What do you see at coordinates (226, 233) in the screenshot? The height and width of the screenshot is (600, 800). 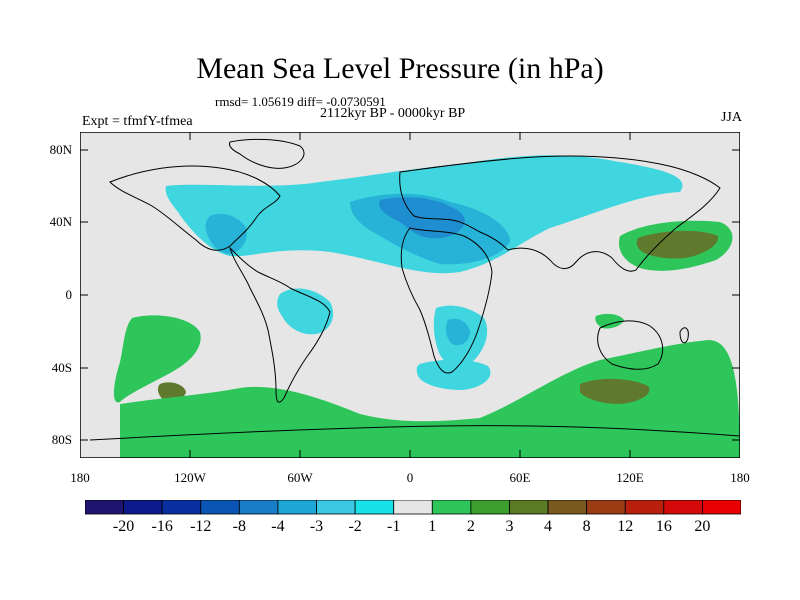 I see `neg-region-north-america` at bounding box center [226, 233].